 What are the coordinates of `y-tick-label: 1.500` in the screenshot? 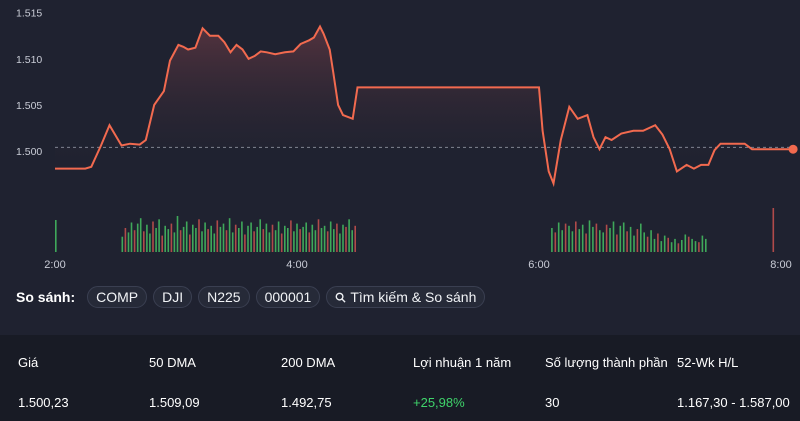 It's located at (29, 152).